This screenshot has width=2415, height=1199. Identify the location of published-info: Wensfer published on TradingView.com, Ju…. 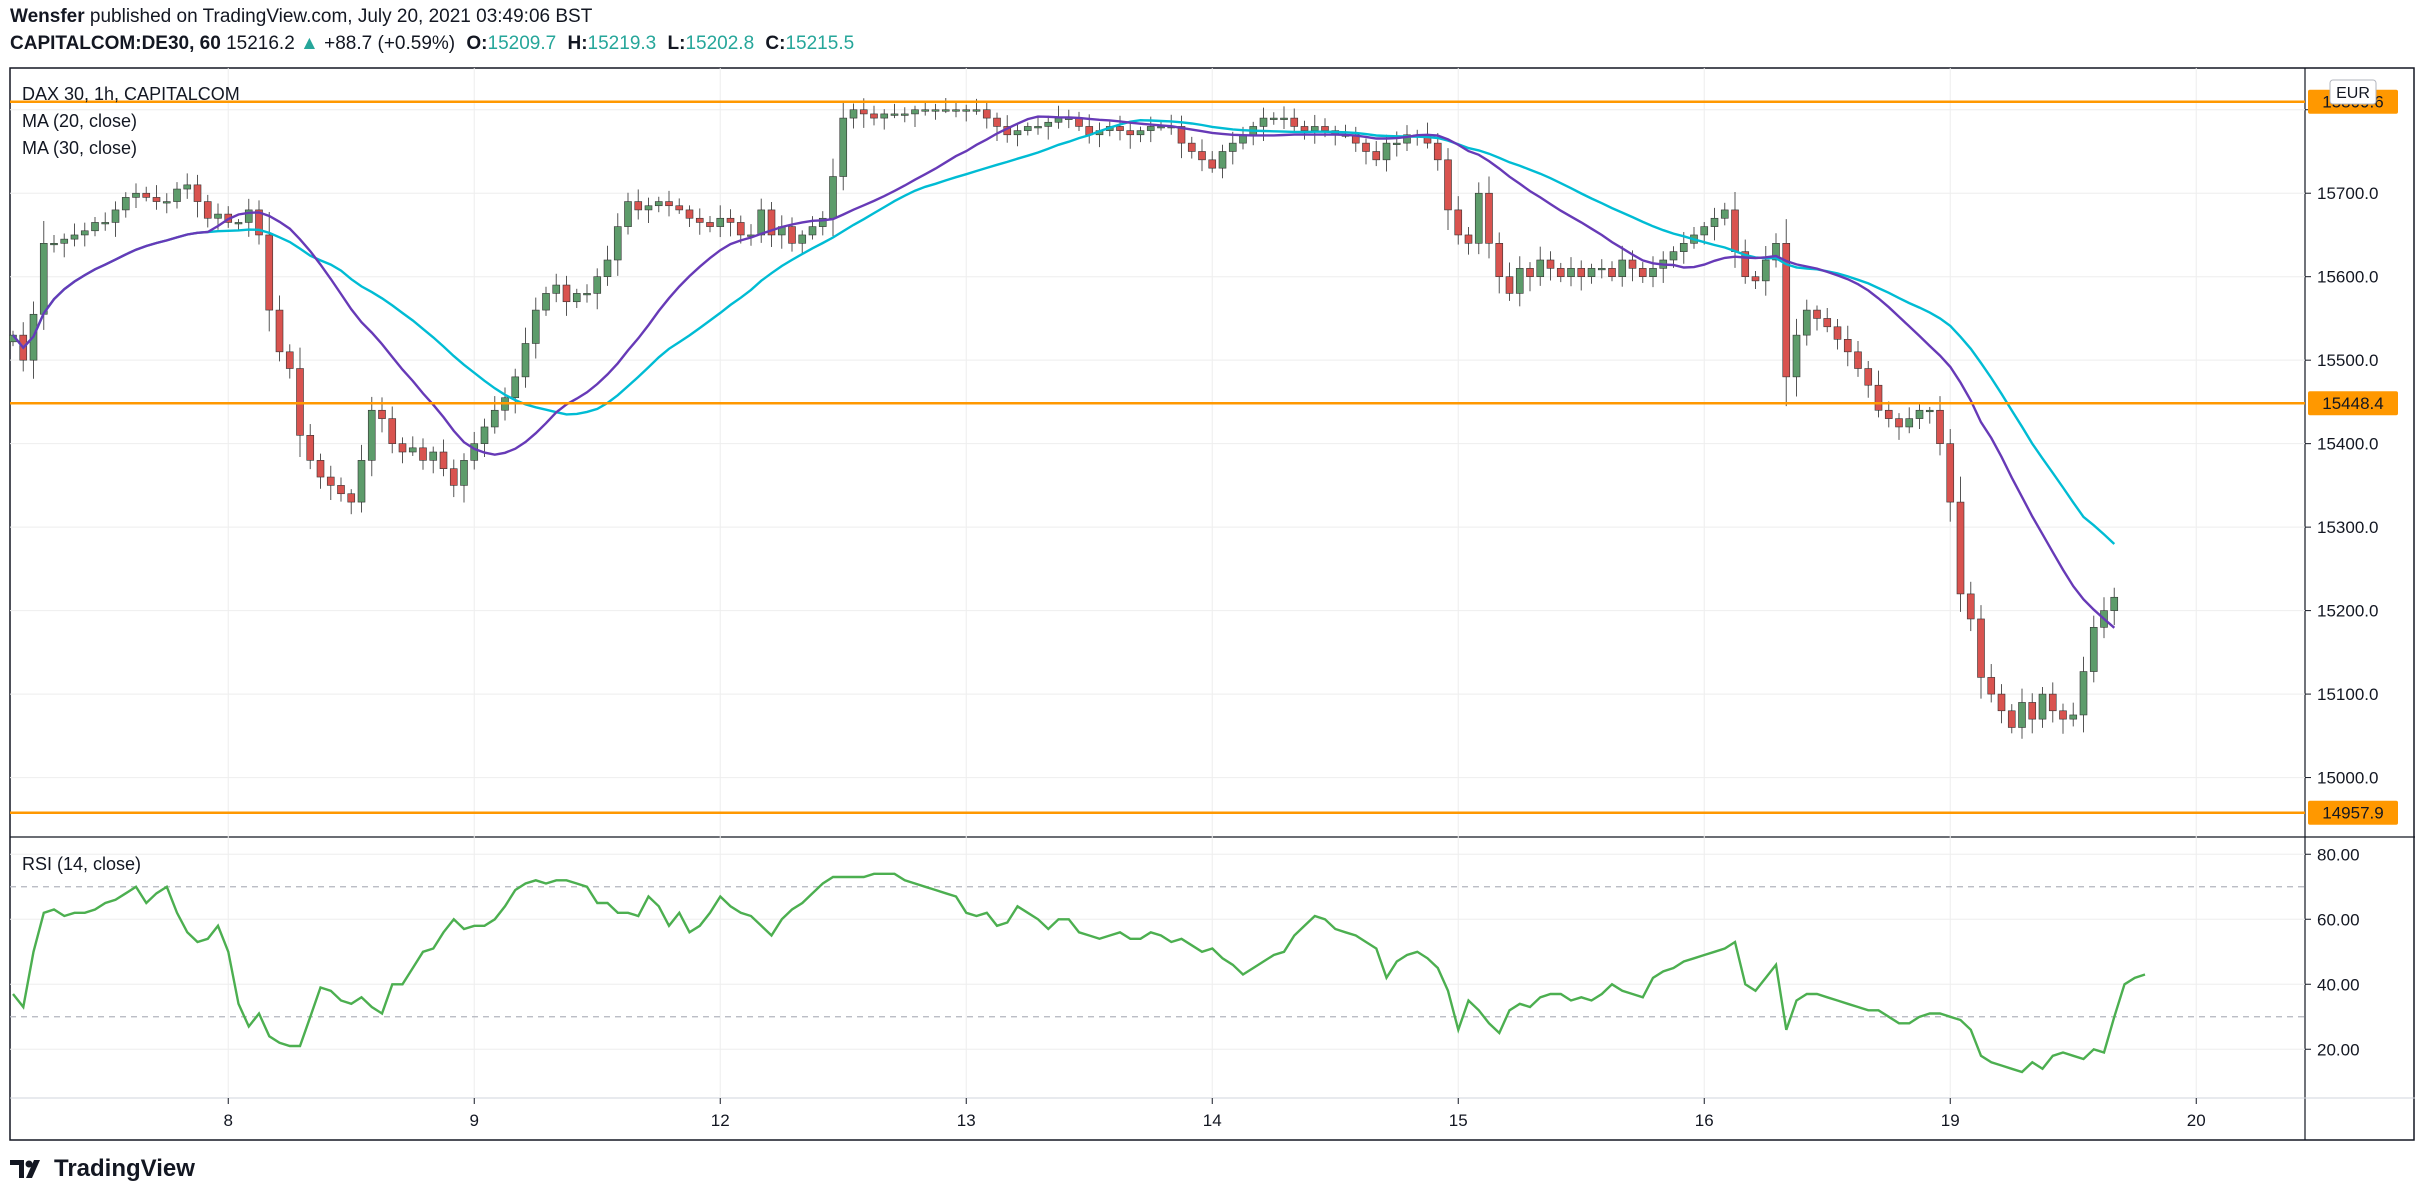
(301, 17).